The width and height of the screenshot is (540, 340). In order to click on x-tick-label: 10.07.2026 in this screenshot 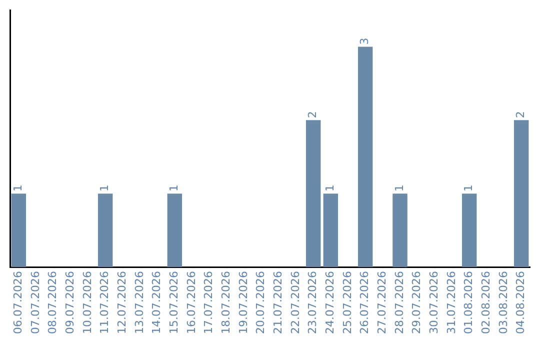, I will do `click(87, 302)`.